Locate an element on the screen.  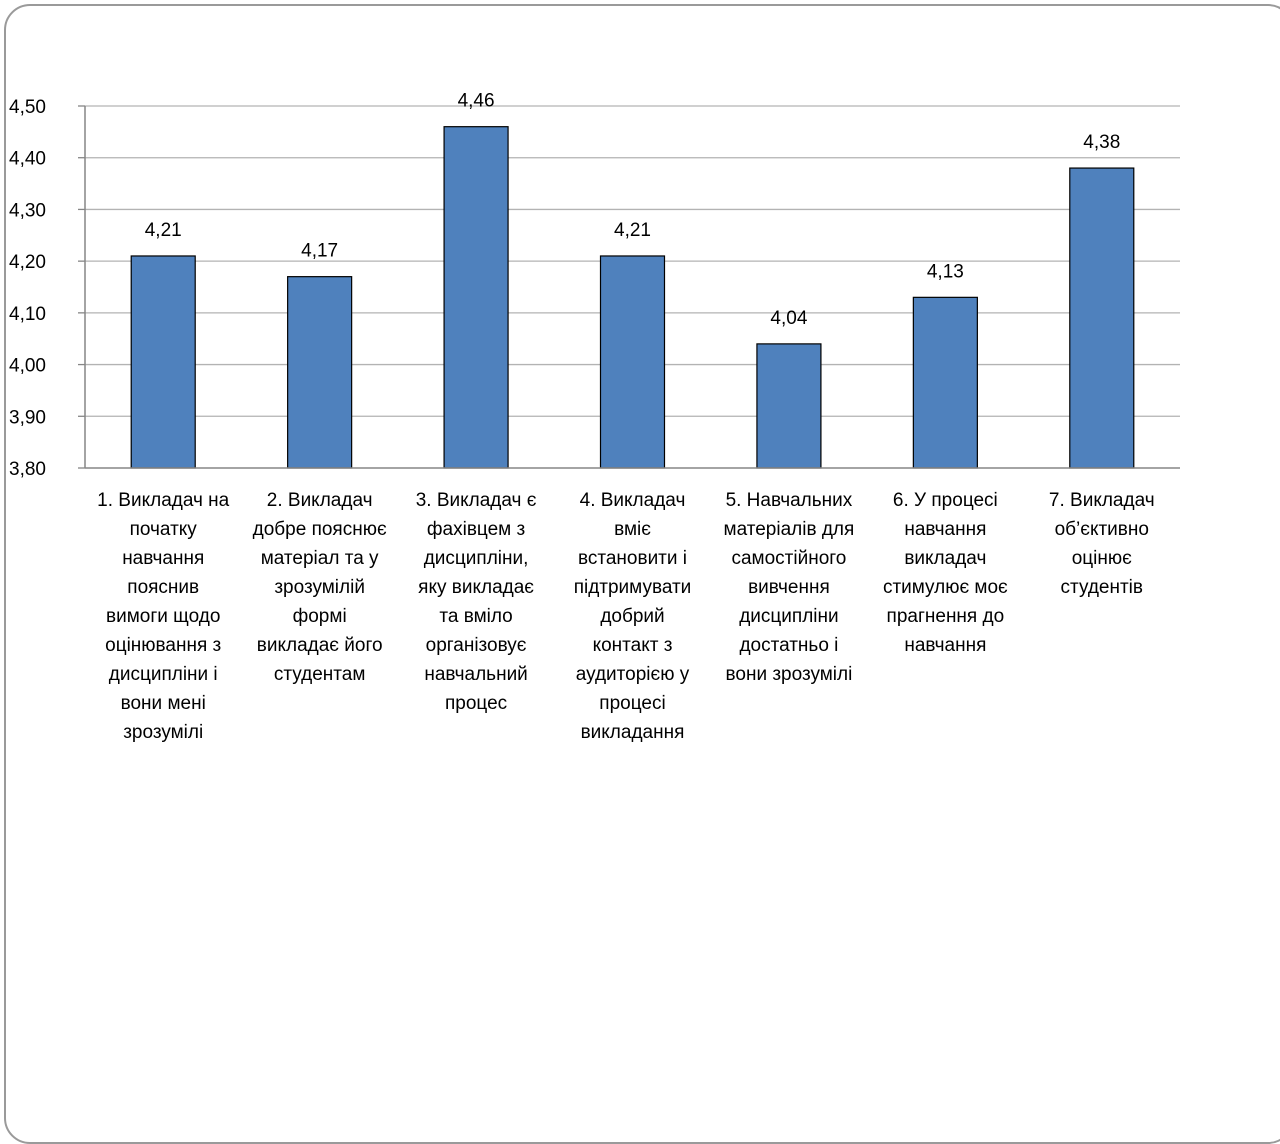
data-label-2: 4,17 is located at coordinates (319, 251).